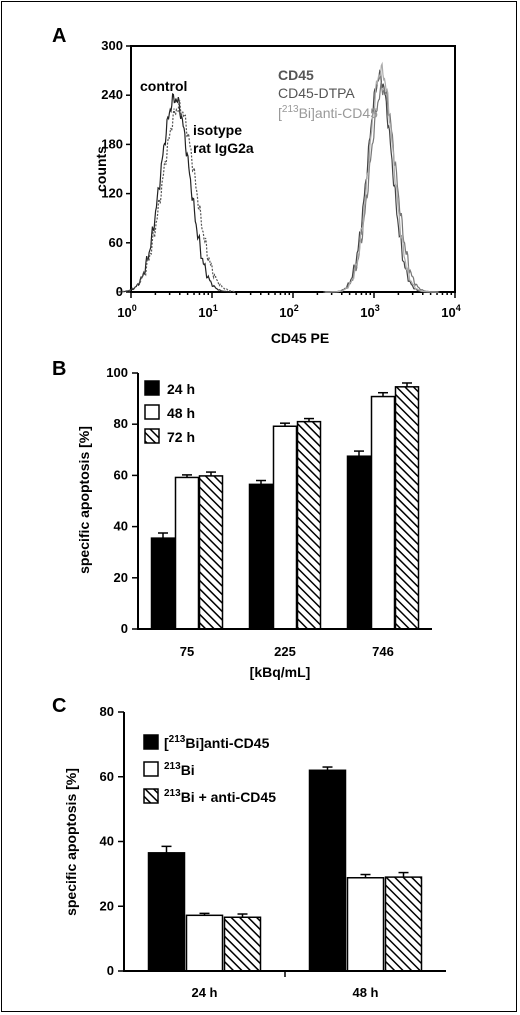 The height and width of the screenshot is (1015, 520). I want to click on bar-chart-c-y-tick-label: 0, so click(110, 970).